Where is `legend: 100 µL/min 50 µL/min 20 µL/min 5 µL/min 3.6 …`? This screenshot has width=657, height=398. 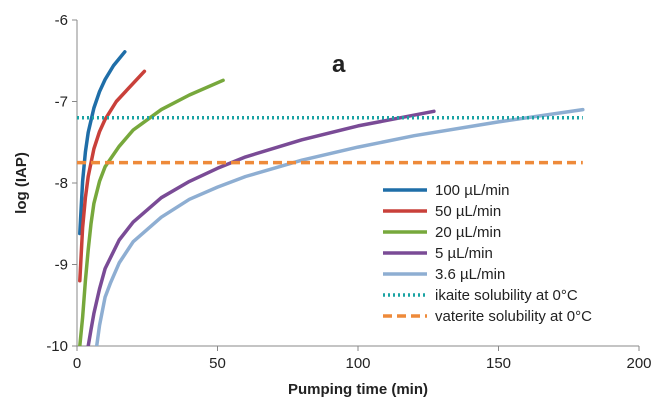 legend: 100 µL/min 50 µL/min 20 µL/min 5 µL/min 3.6 … is located at coordinates (487, 253).